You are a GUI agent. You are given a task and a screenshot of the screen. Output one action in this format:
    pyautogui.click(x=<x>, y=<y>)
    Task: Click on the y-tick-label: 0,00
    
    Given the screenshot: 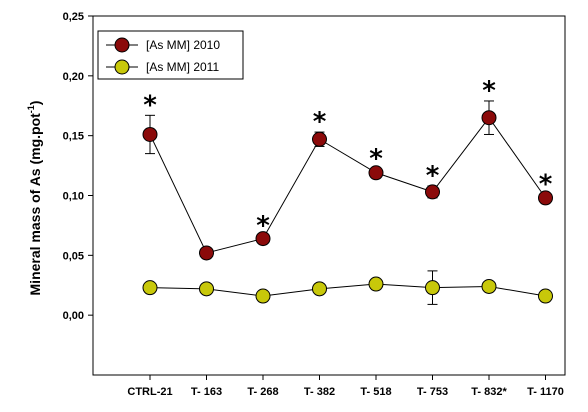 What is the action you would take?
    pyautogui.click(x=73, y=316)
    